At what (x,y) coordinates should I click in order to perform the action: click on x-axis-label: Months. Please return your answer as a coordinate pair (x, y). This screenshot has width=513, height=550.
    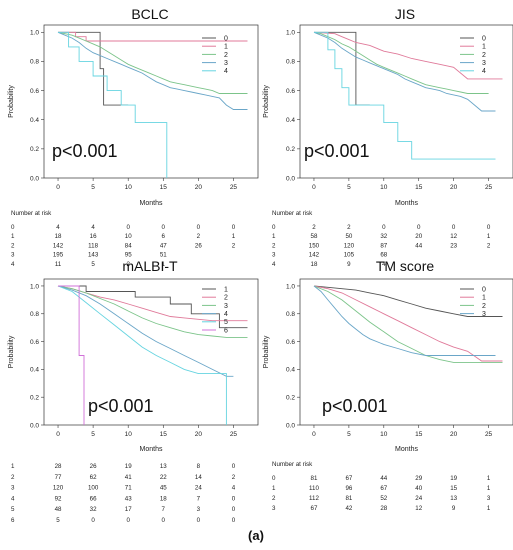
    Looking at the image, I should click on (151, 203).